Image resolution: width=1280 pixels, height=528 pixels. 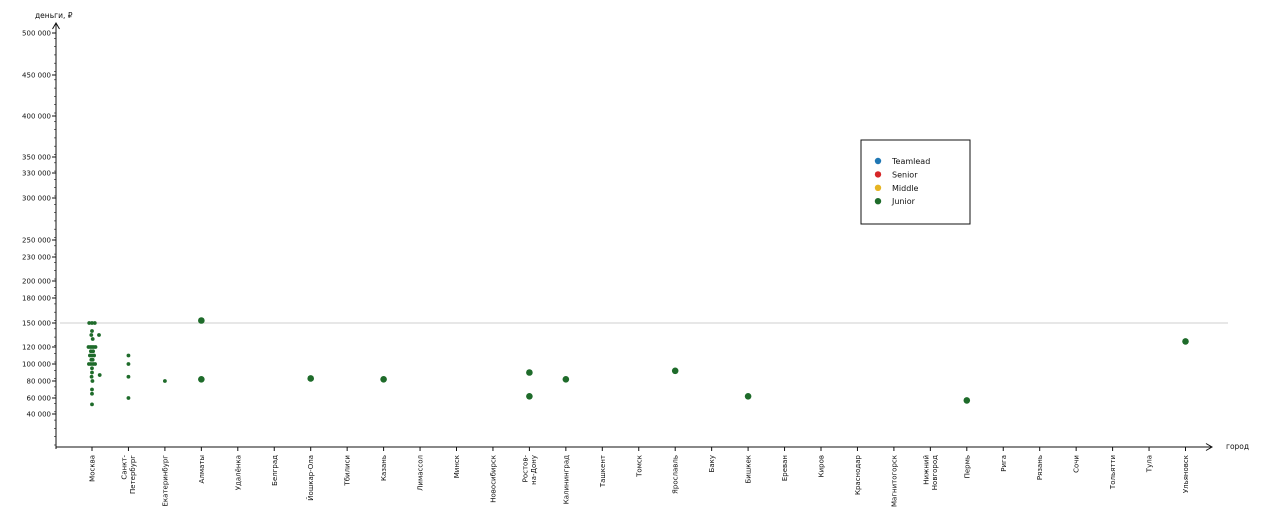 What do you see at coordinates (905, 188) in the screenshot?
I see `legend-label: Middle` at bounding box center [905, 188].